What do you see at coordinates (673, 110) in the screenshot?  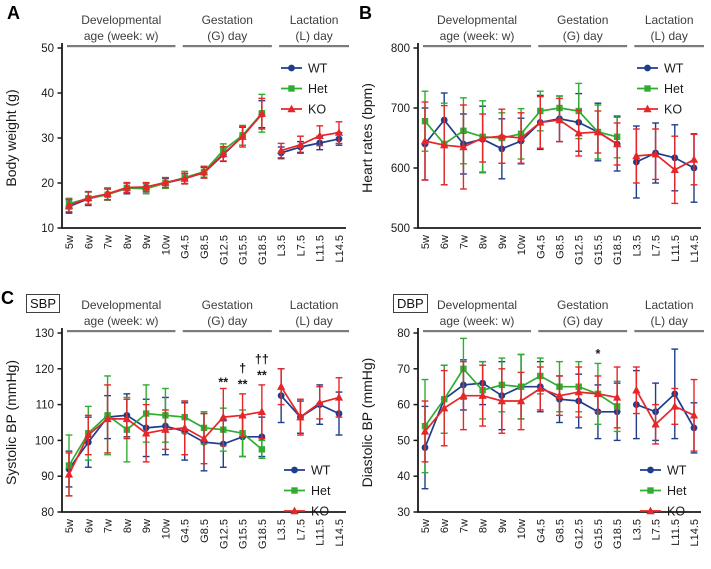 I see `legend-label: KO` at bounding box center [673, 110].